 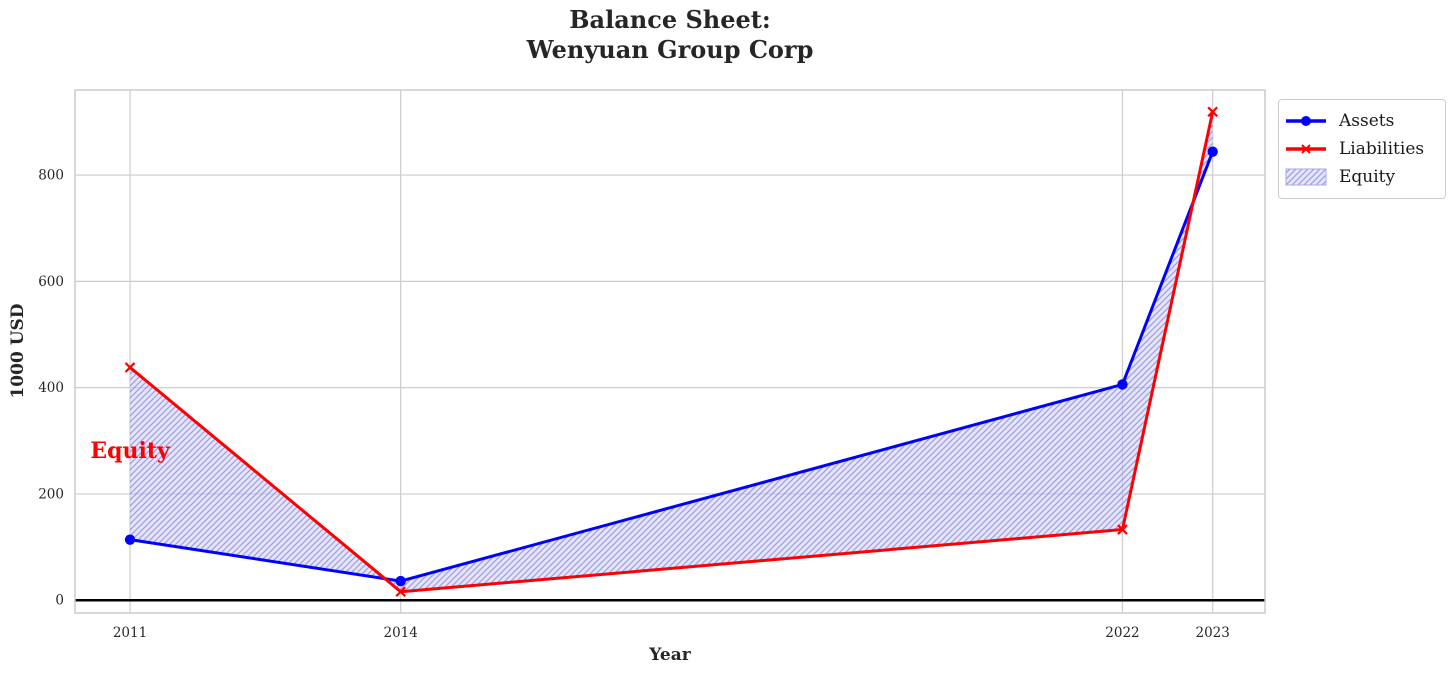 I want to click on x-tick-label: 2011, so click(x=130, y=633).